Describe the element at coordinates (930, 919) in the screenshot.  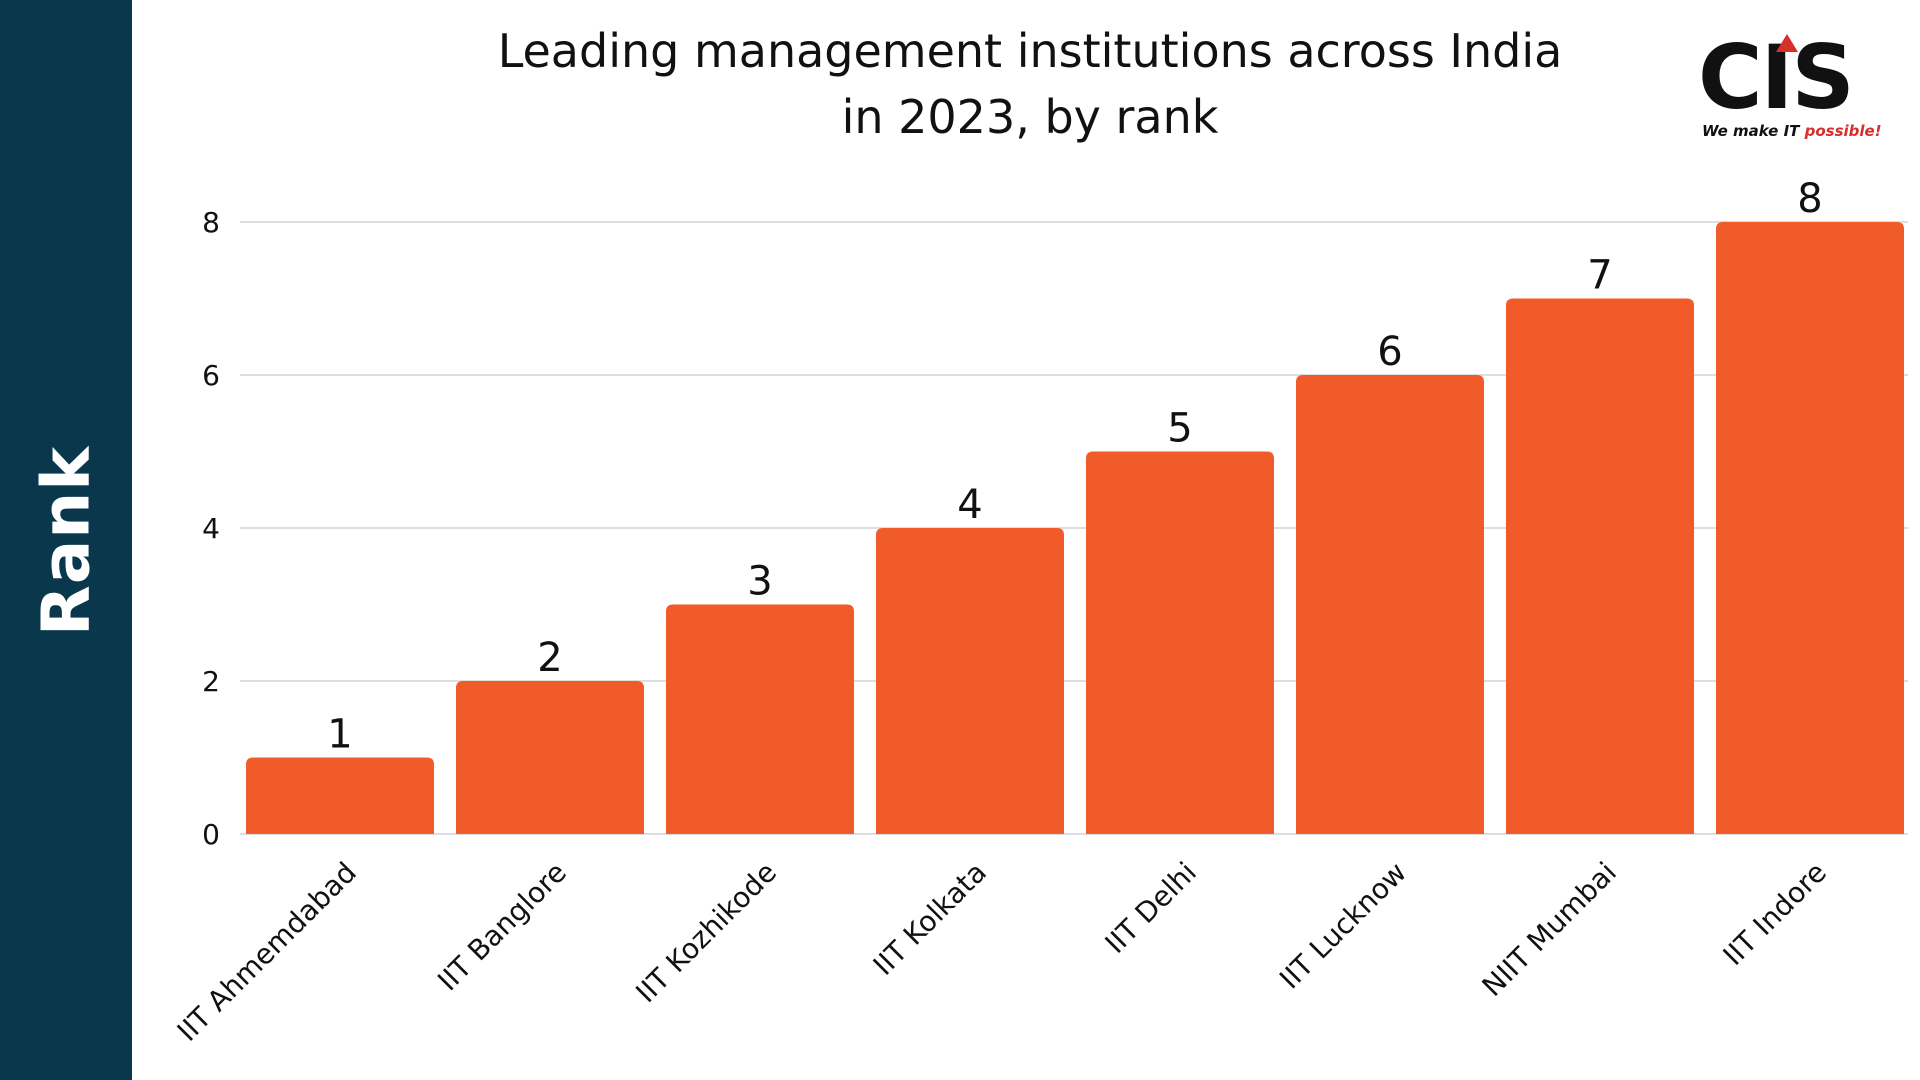
I see `x-tick-label: IIT Kolkata` at that location.